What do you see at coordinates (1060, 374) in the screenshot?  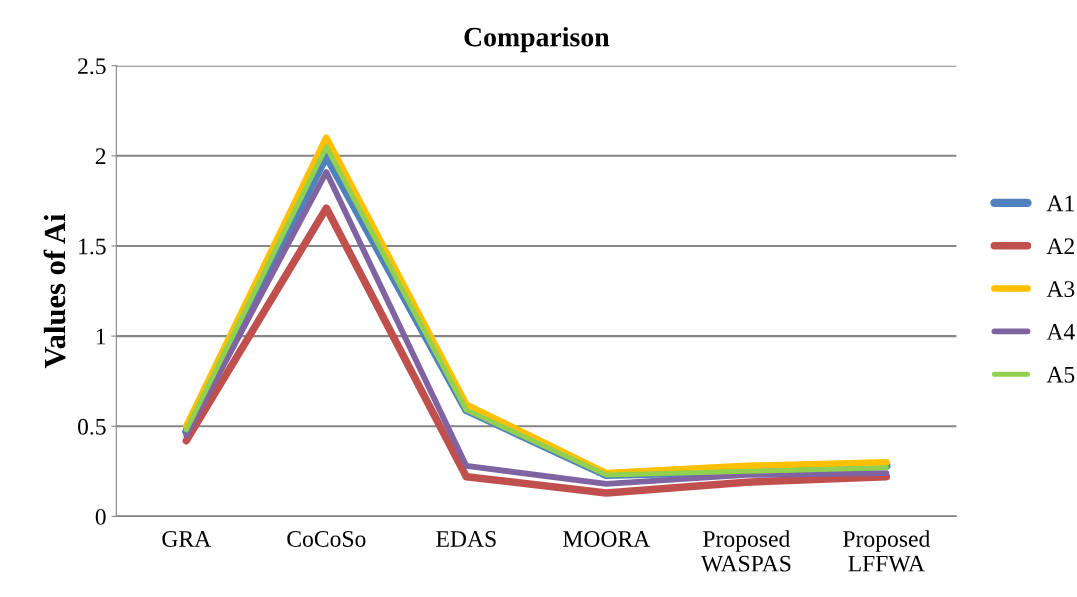 I see `legend-label: A5` at bounding box center [1060, 374].